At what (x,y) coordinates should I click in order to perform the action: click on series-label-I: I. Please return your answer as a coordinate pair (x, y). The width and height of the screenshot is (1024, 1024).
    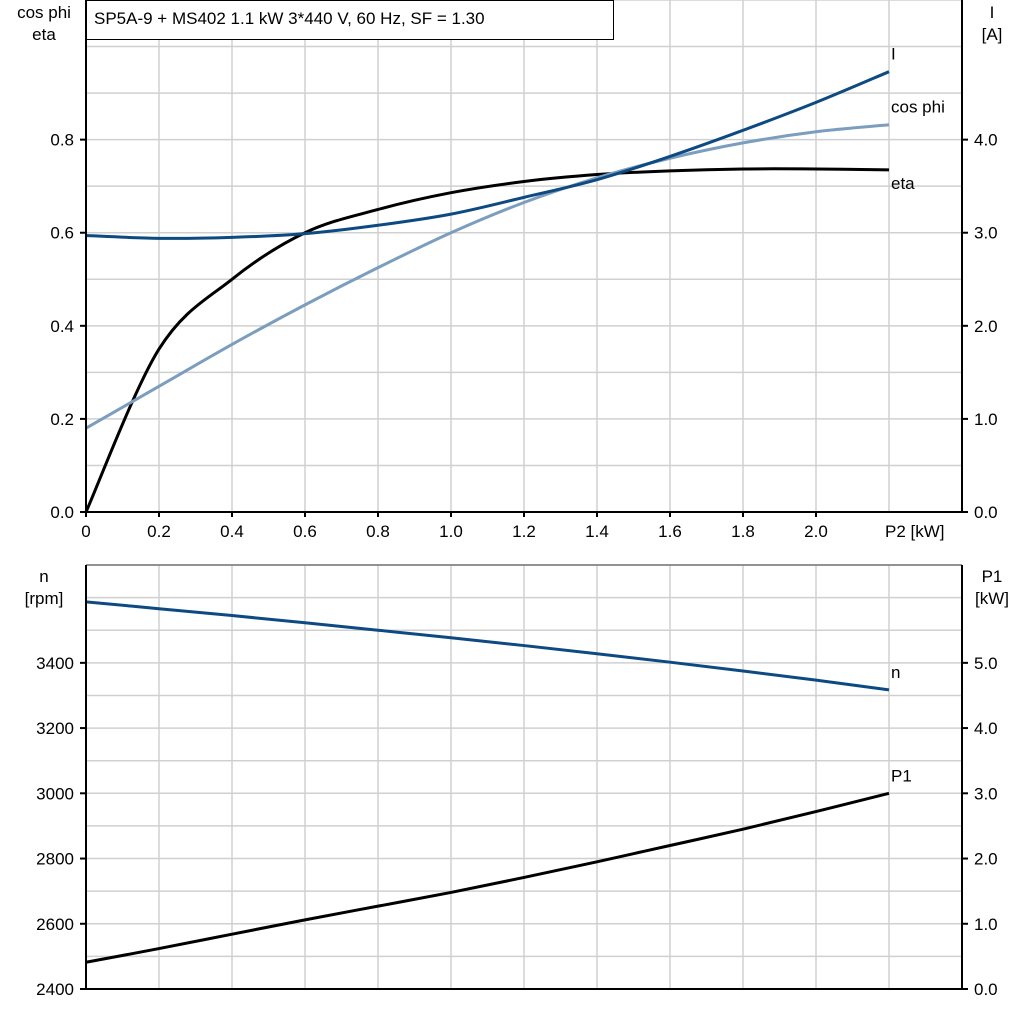
    Looking at the image, I should click on (893, 54).